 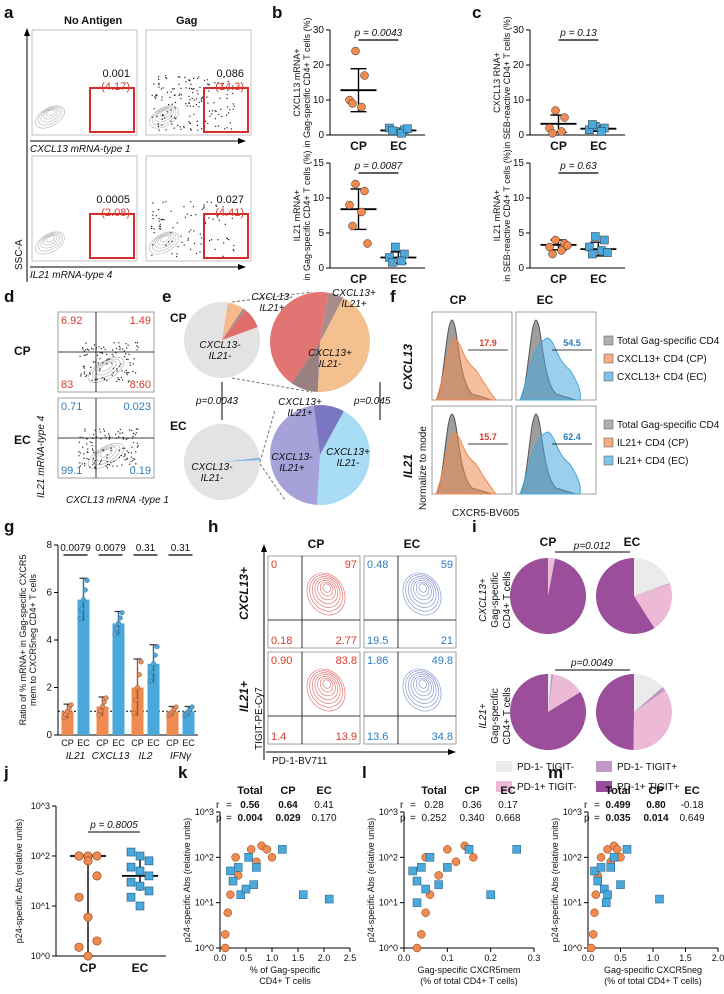 What do you see at coordinates (113, 200) in the screenshot?
I see `a-freq-3: 0.0005` at bounding box center [113, 200].